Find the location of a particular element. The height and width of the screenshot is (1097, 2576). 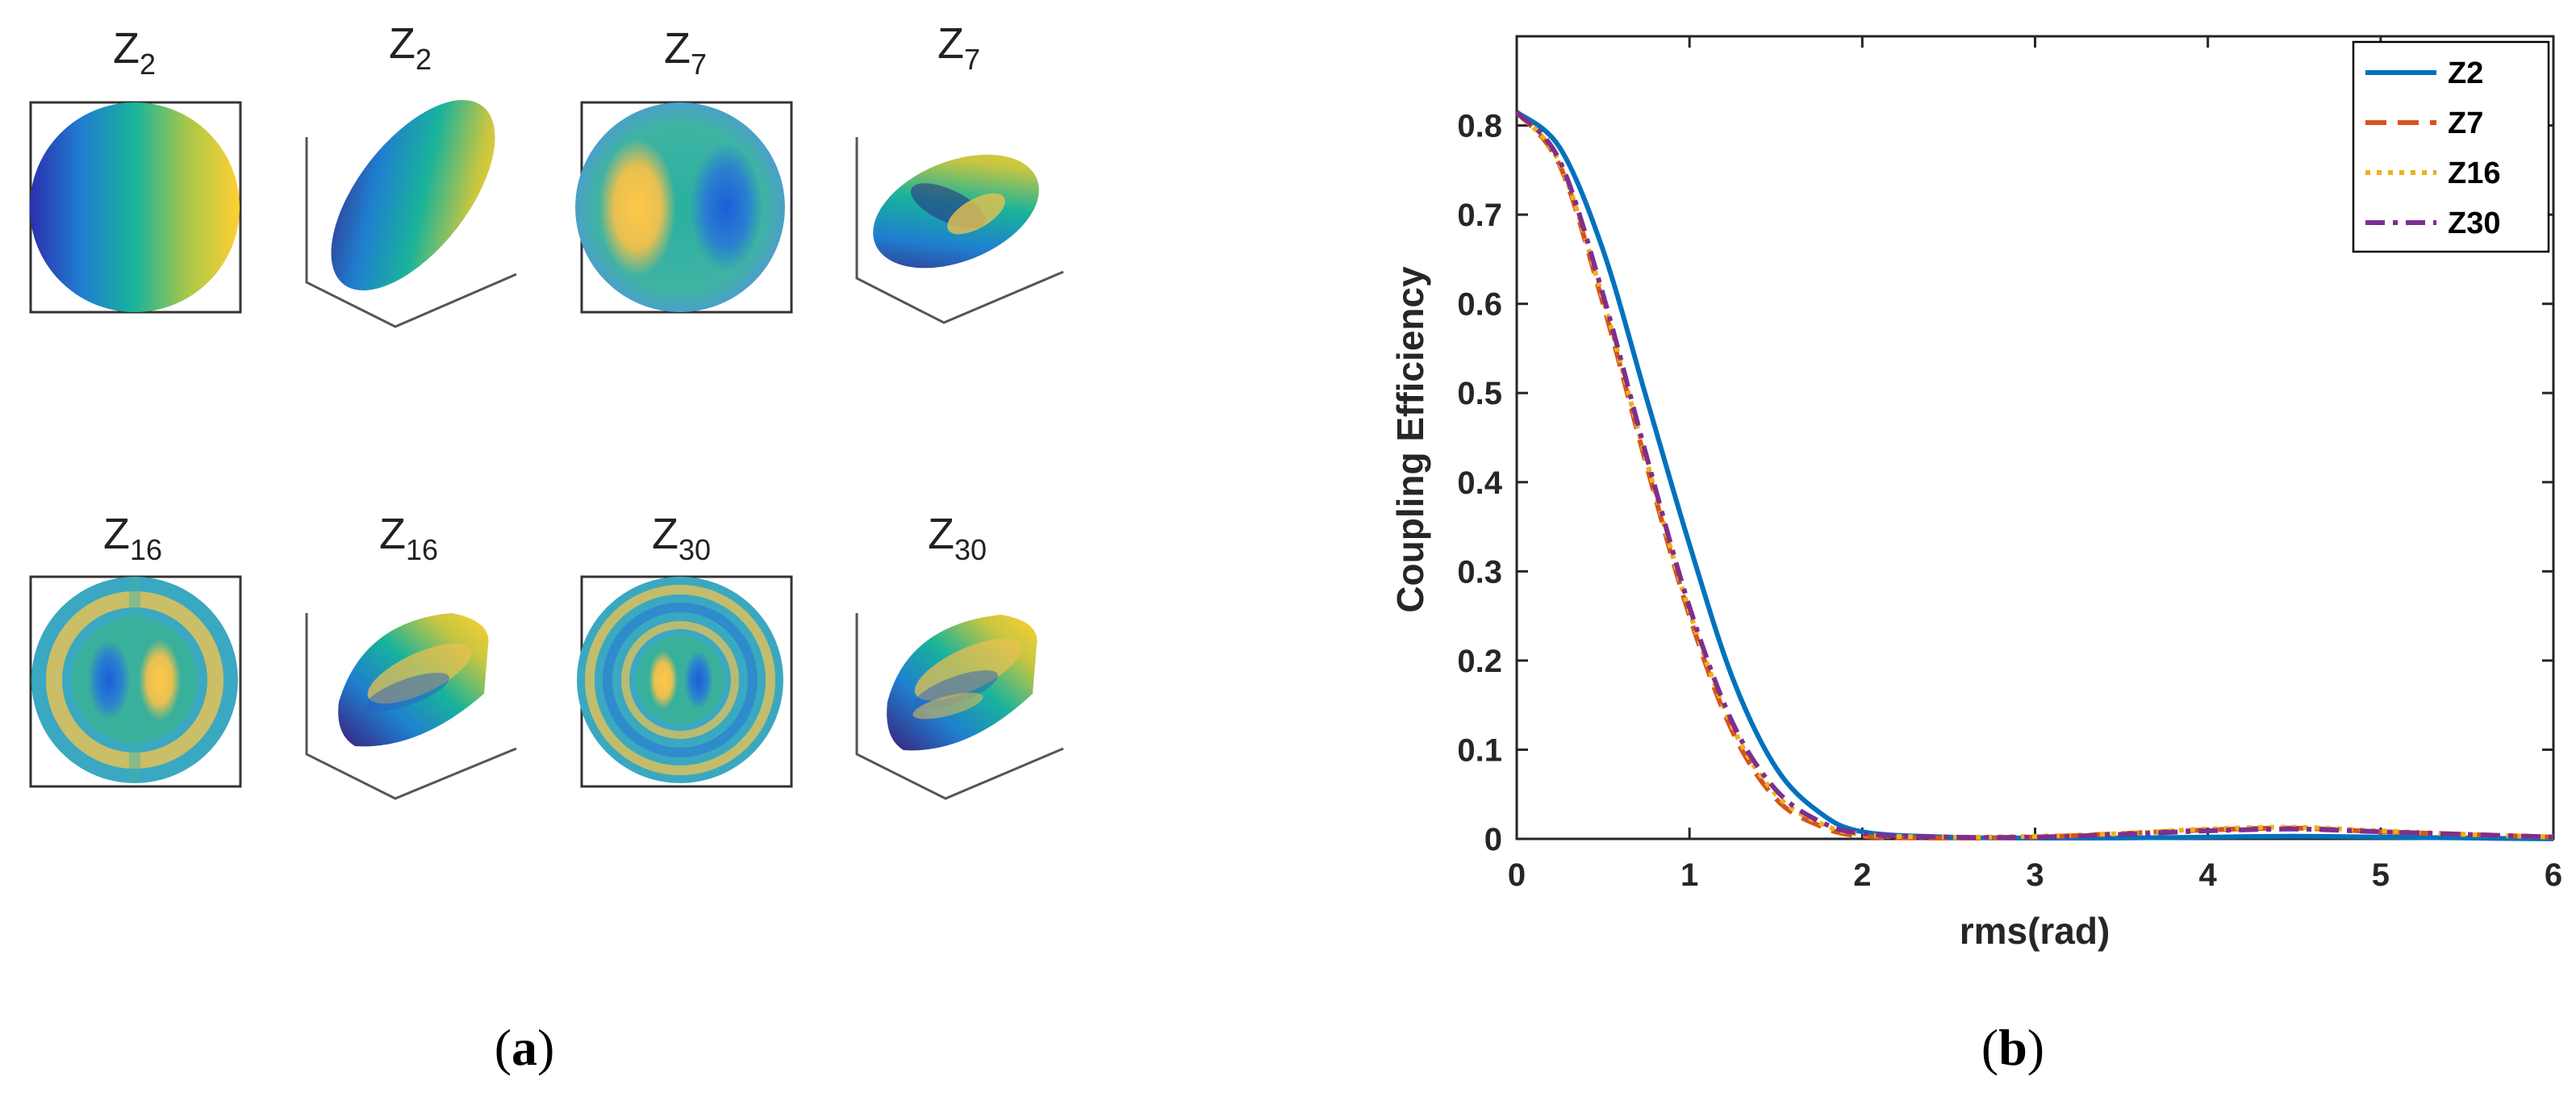

legend-label-z2: Z2 is located at coordinates (2465, 73).